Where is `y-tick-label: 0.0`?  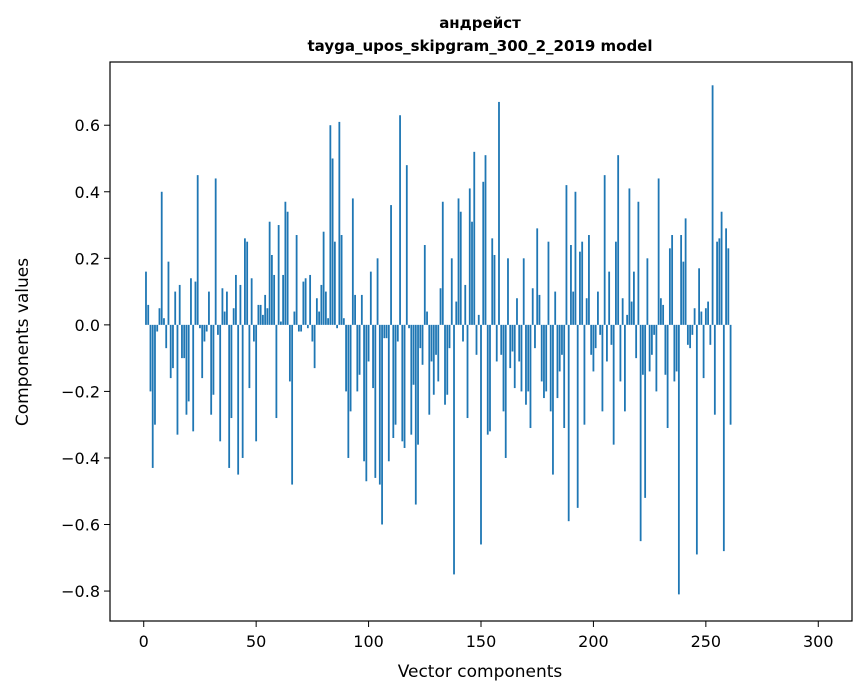
y-tick-label: 0.0 is located at coordinates (87, 325).